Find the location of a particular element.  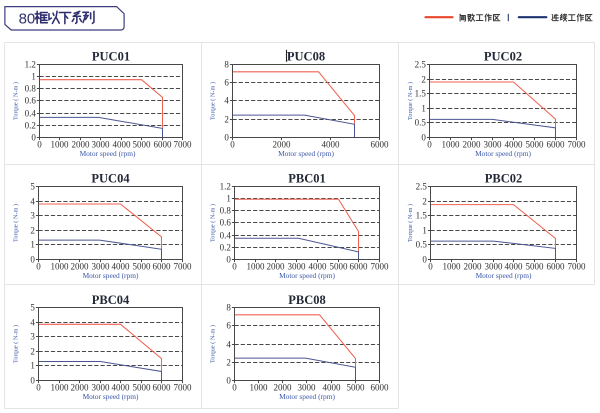

svg-text: PBC02 is located at coordinates (504, 178).